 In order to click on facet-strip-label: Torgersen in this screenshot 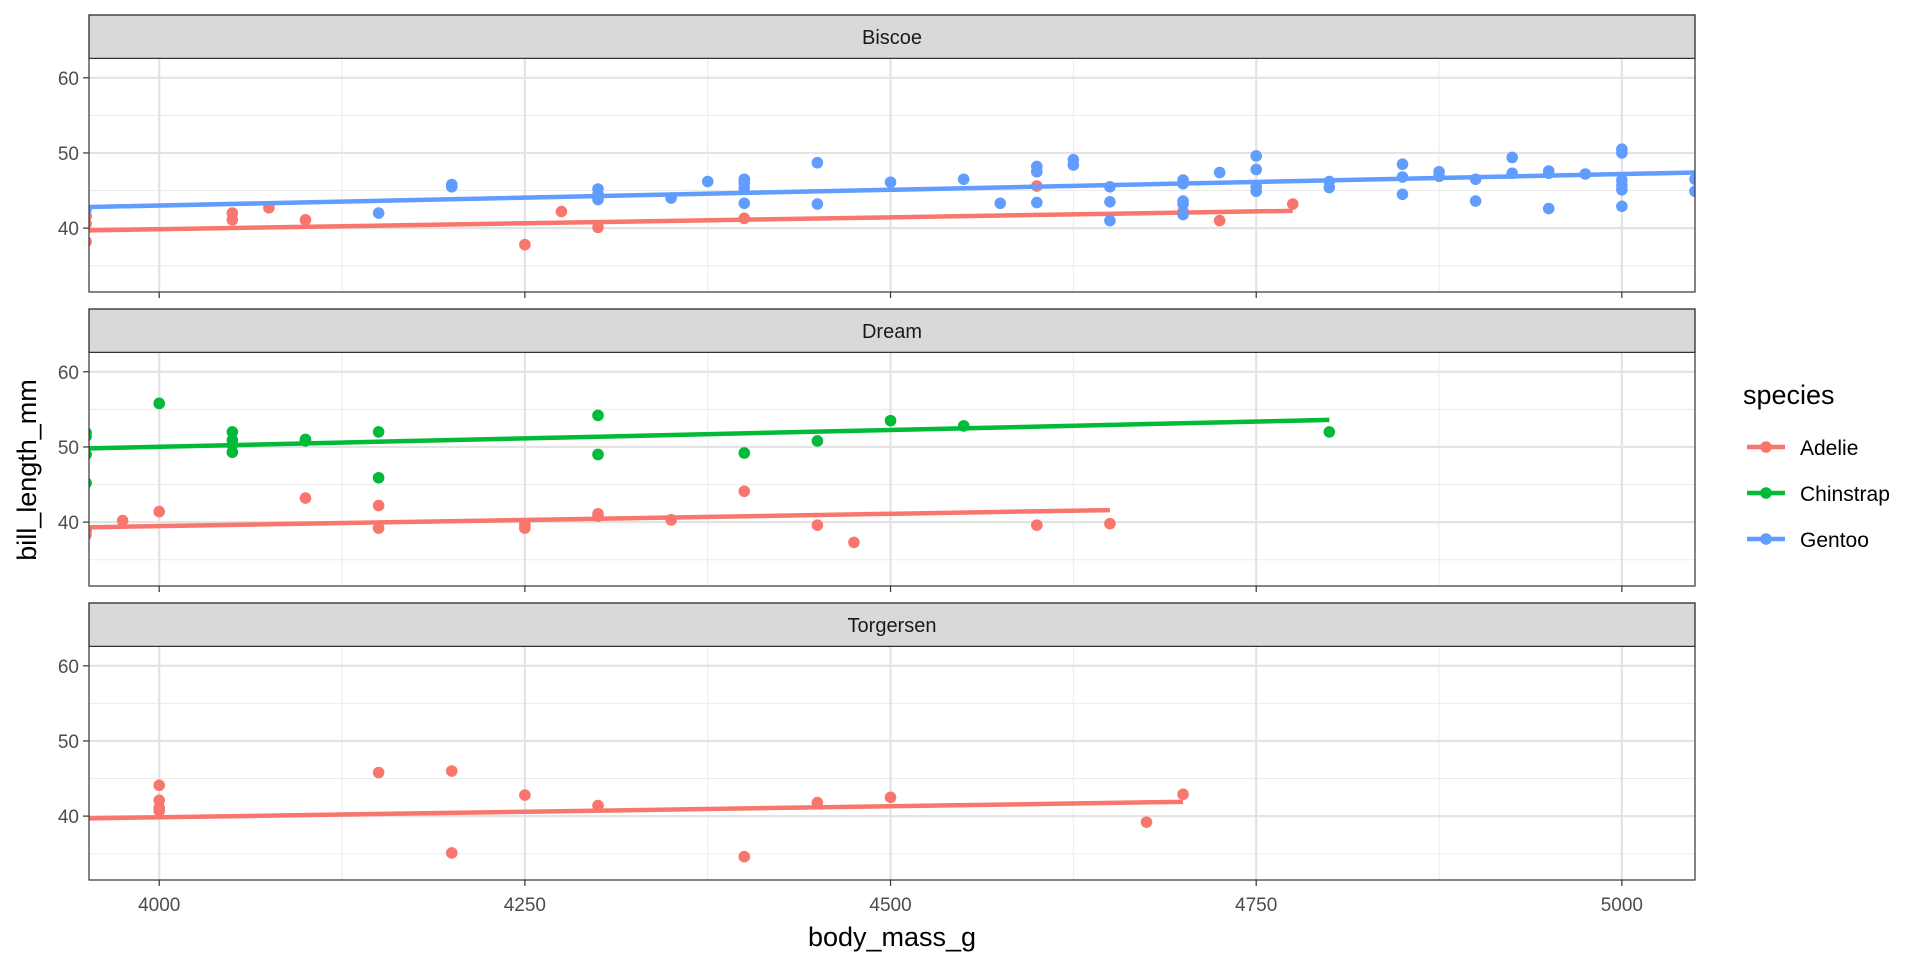, I will do `click(892, 626)`.